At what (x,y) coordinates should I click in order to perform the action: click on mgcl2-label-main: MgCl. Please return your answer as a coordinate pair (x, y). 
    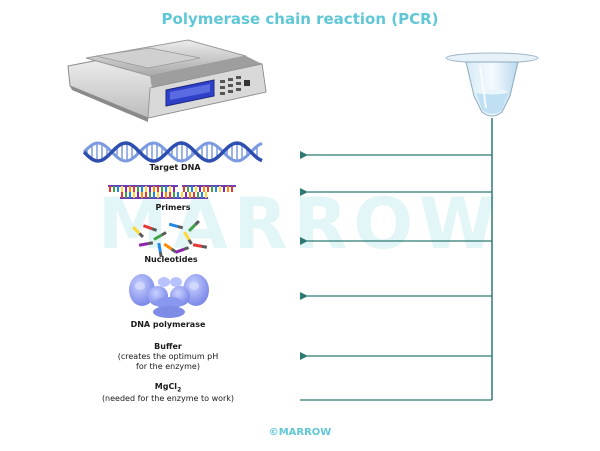
    Looking at the image, I should click on (166, 386).